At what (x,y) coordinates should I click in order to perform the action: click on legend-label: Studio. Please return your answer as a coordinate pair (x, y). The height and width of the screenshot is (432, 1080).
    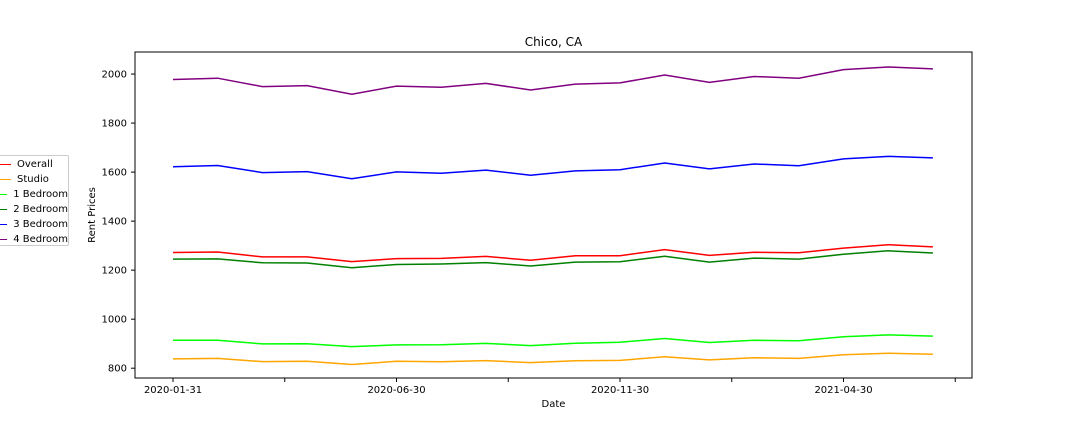
    Looking at the image, I should click on (33, 179).